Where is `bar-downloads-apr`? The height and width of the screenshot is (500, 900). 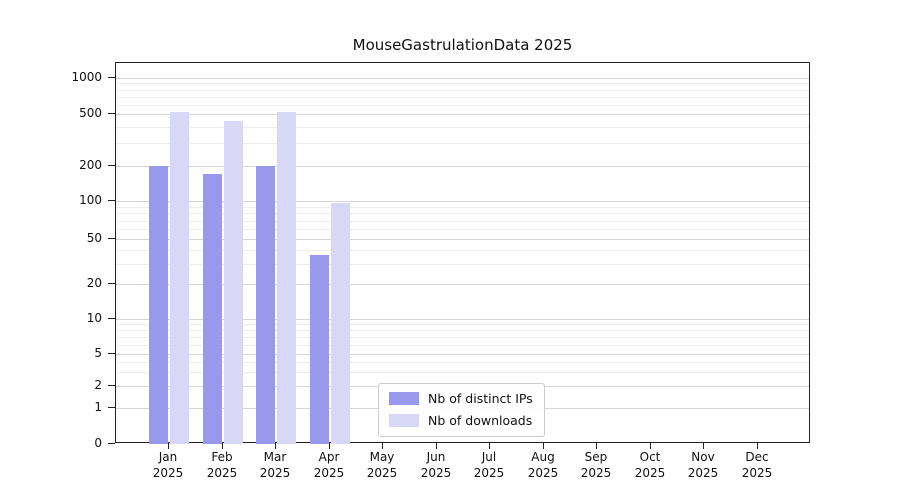 bar-downloads-apr is located at coordinates (340, 323).